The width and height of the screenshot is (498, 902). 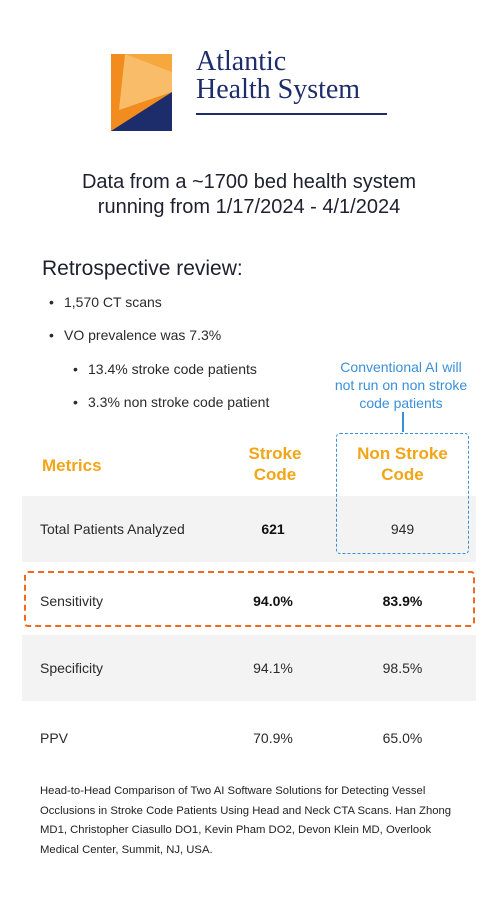 I want to click on row-label: Specificity, so click(x=72, y=668).